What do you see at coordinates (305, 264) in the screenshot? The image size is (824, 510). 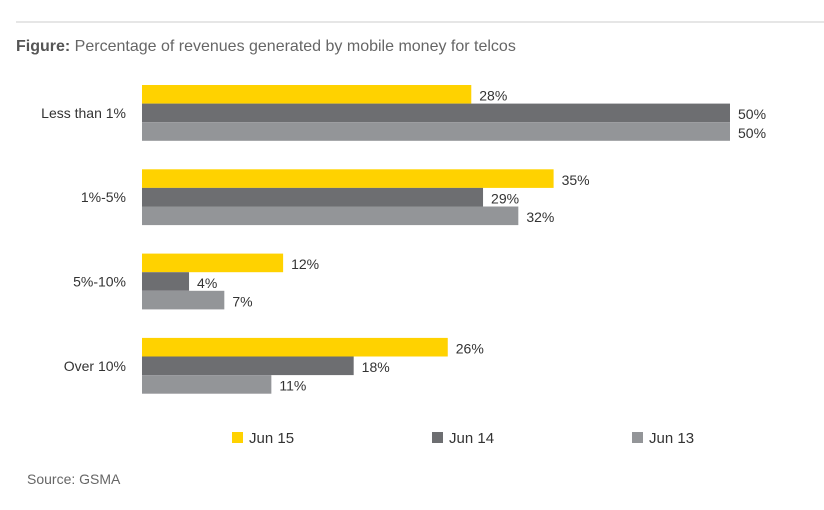 I see `data-label: 12%` at bounding box center [305, 264].